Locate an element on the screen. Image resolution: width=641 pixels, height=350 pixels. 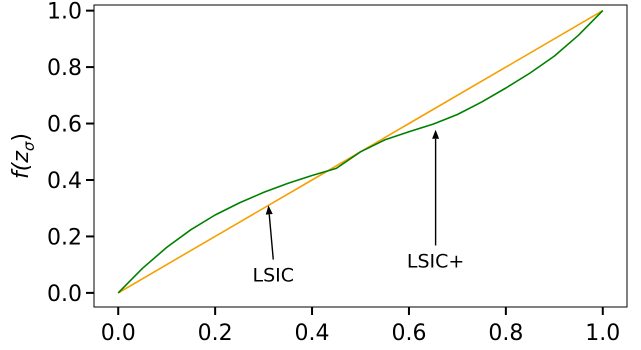
y-axis-label: f(zσ) is located at coordinates (23, 156).